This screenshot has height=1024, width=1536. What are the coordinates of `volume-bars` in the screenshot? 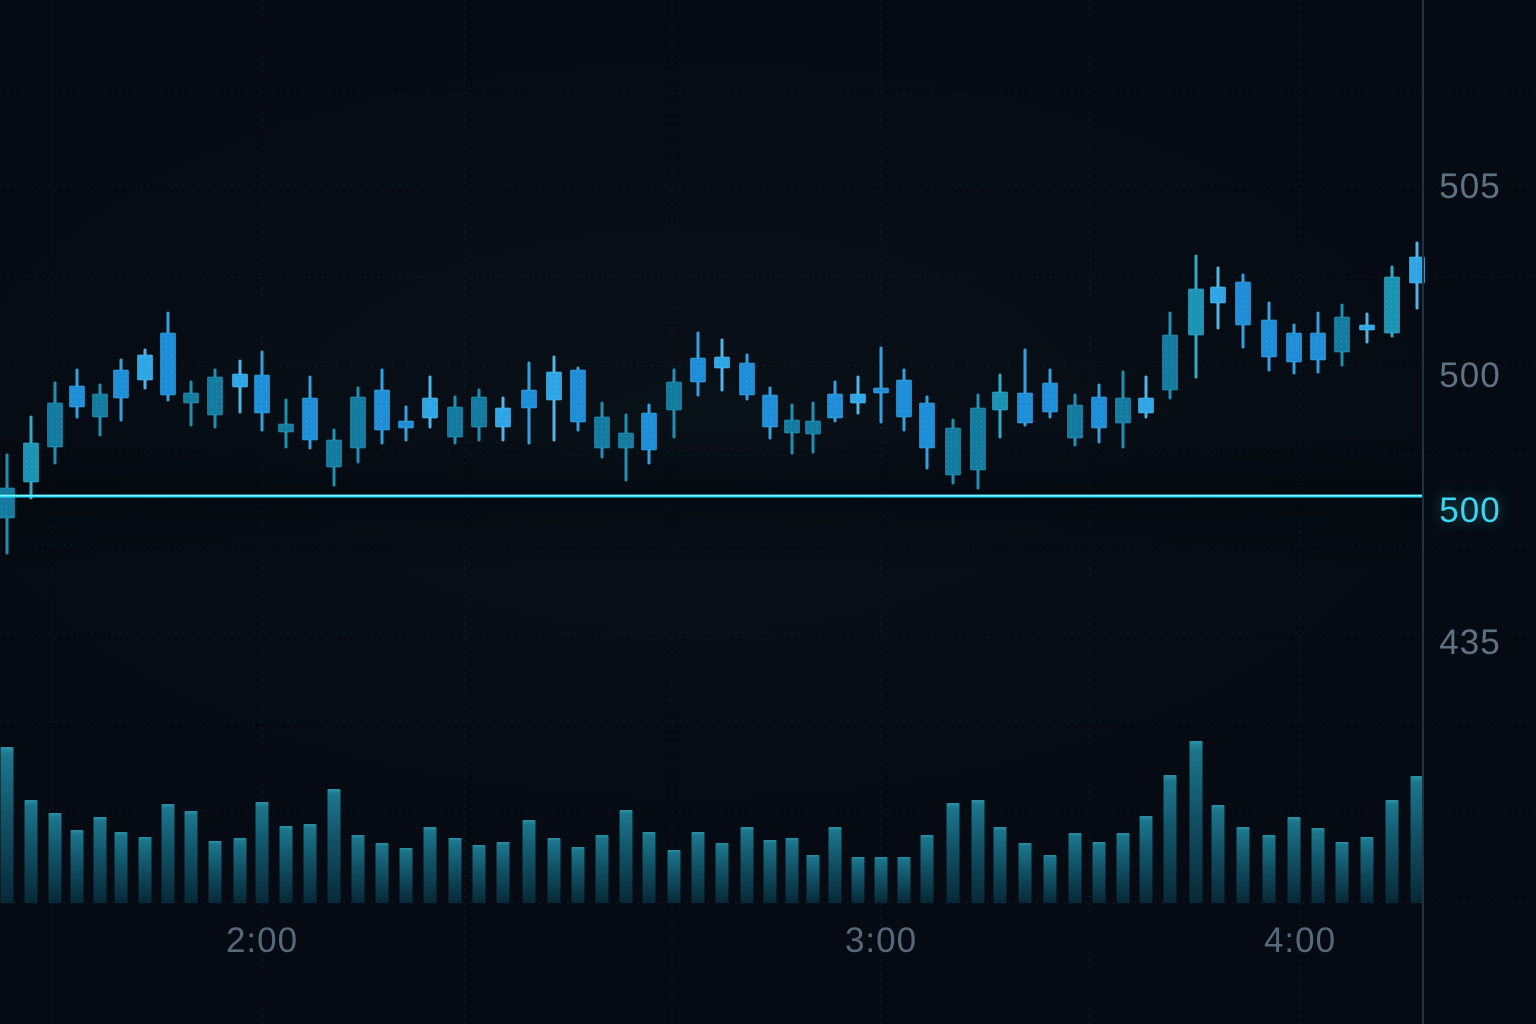 It's located at (712, 822).